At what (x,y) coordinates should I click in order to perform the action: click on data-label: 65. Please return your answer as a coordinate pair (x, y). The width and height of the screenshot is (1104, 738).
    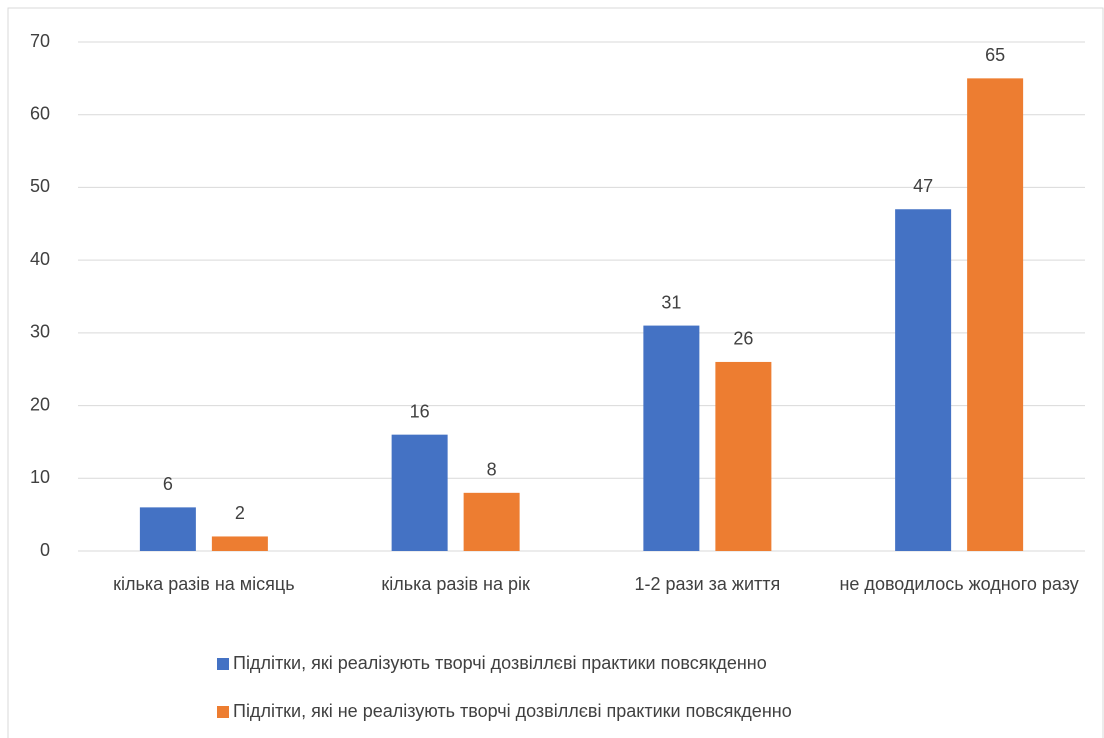
    Looking at the image, I should click on (995, 55).